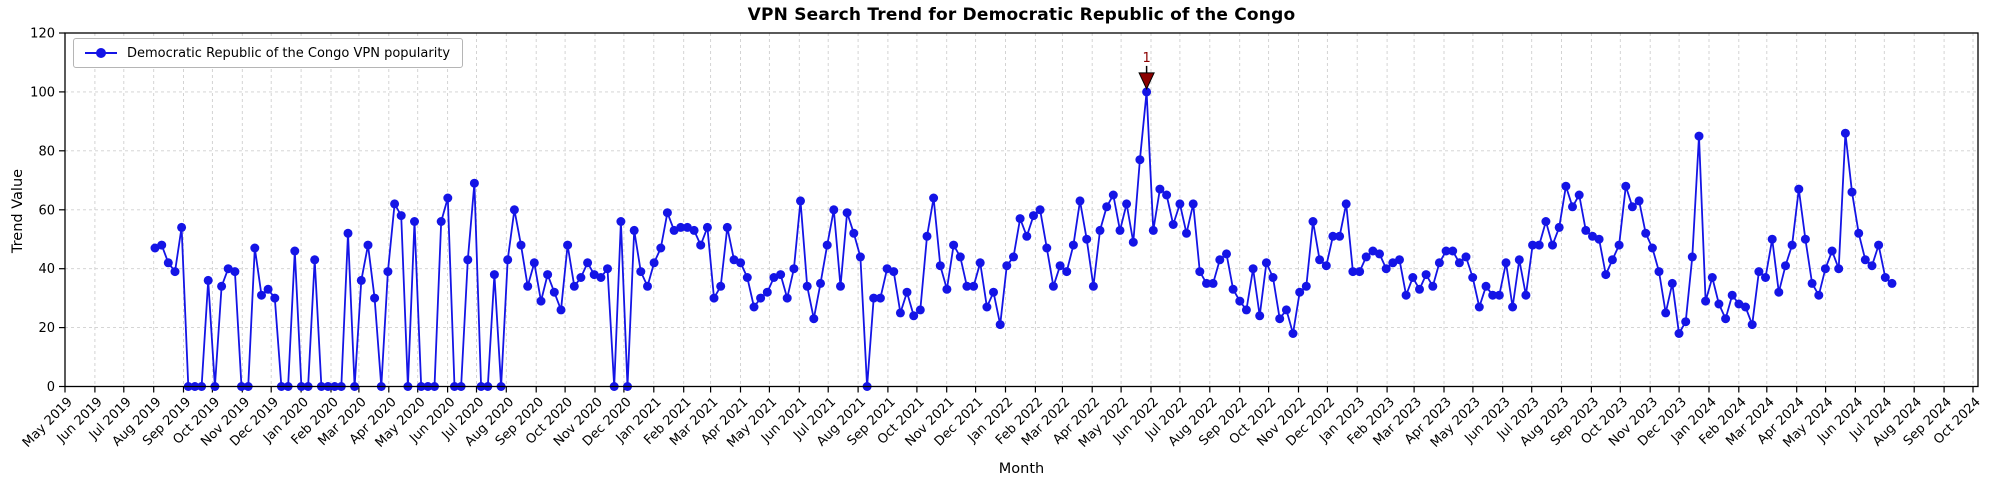 The image size is (1990, 490). Describe the element at coordinates (1021, 469) in the screenshot. I see `x-axis-label: Month` at that location.